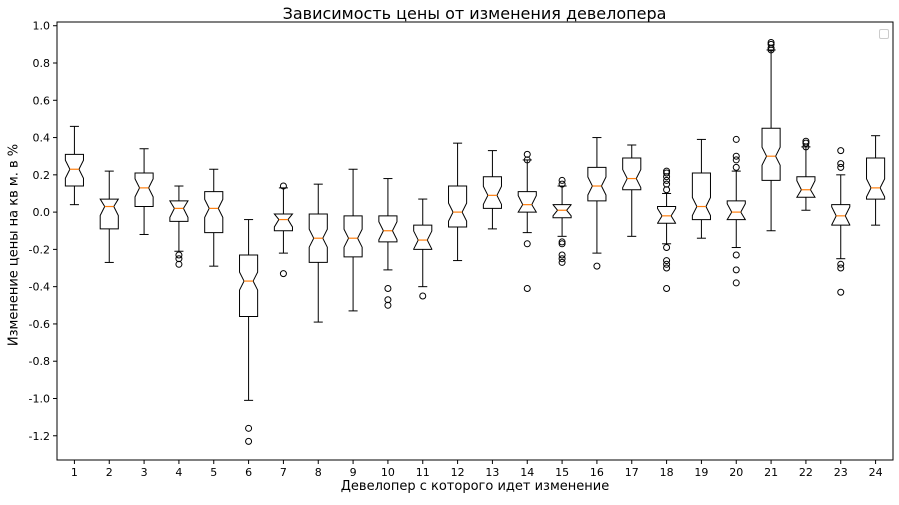  I want to click on y-tick-label: -0.6, so click(39, 324).